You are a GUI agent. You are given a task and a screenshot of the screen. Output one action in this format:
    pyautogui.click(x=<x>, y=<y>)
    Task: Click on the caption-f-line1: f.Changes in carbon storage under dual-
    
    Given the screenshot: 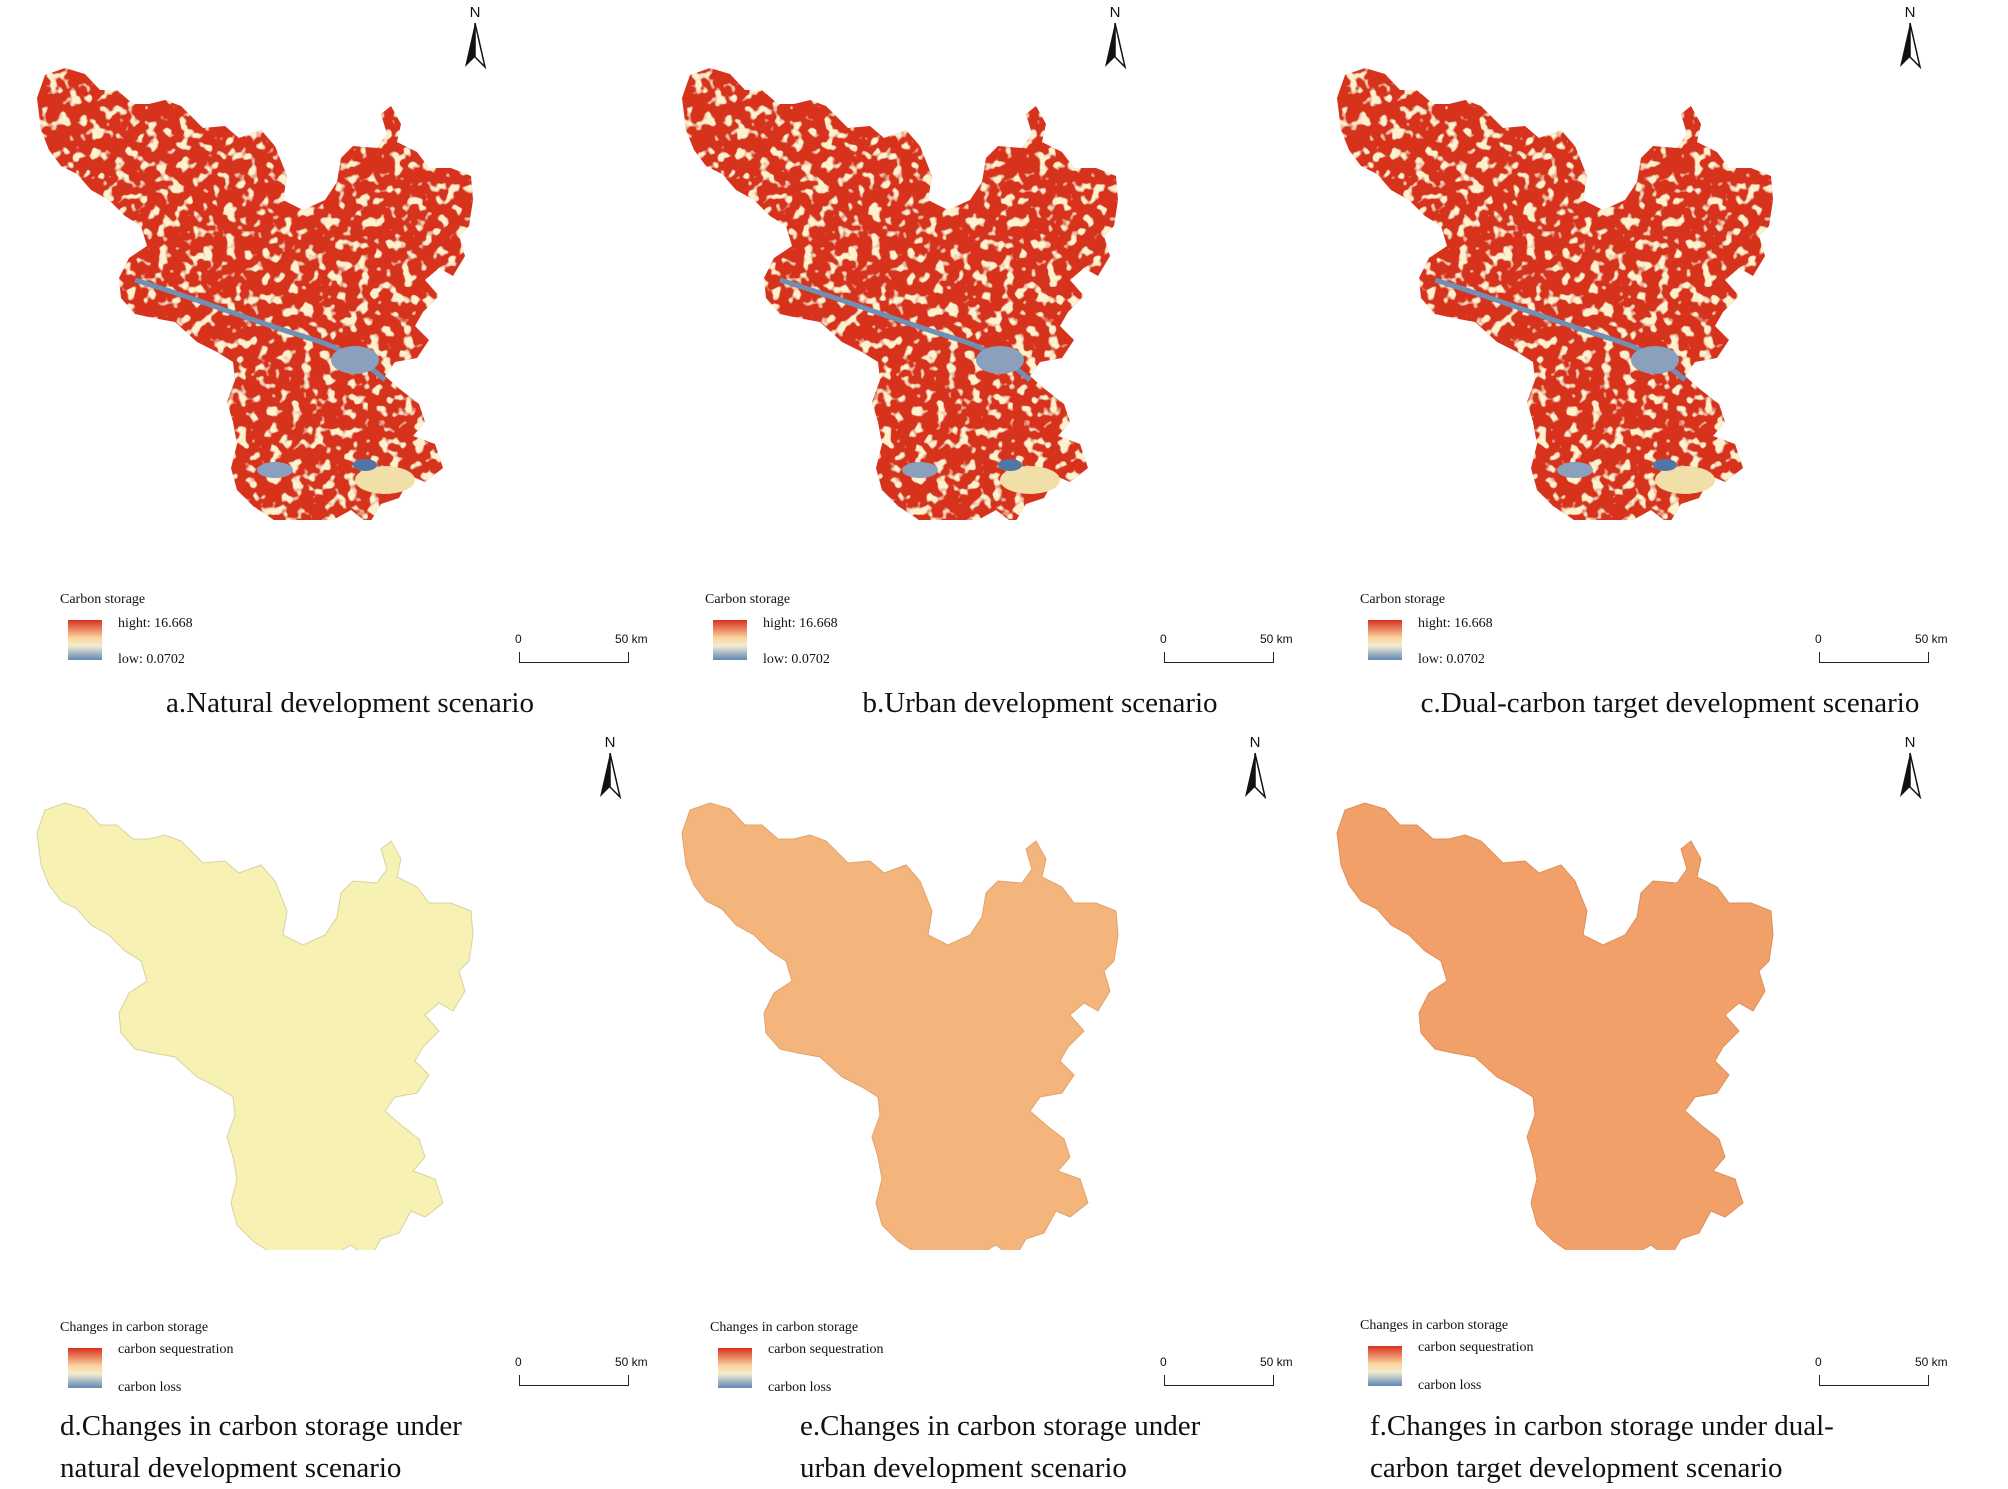 What is the action you would take?
    pyautogui.click(x=1602, y=1426)
    